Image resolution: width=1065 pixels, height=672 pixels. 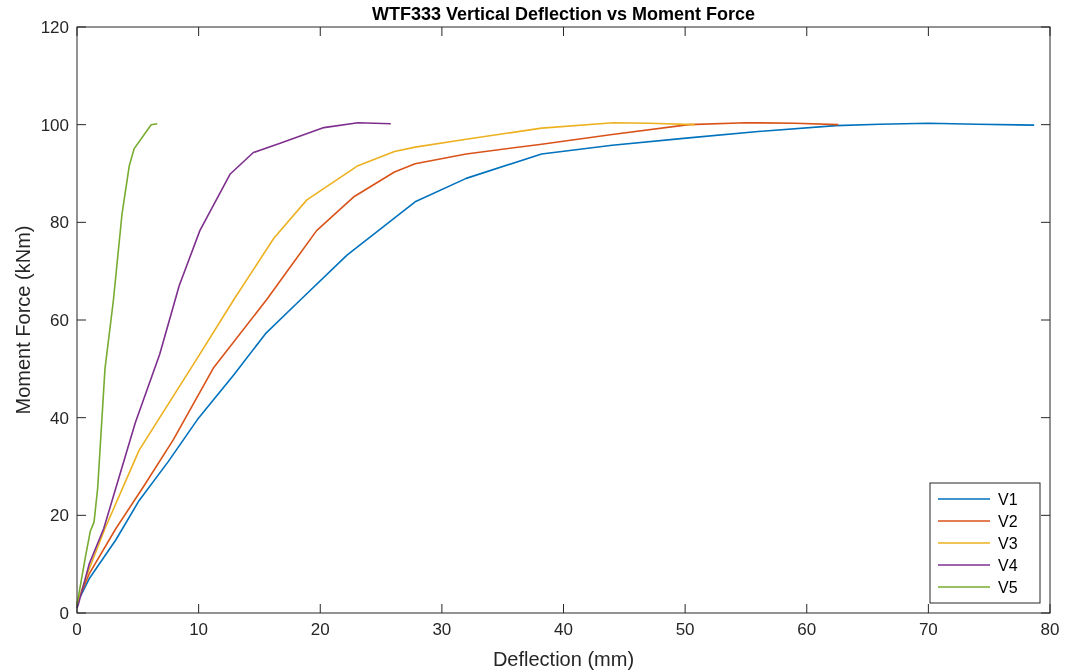 I want to click on legend-label: V1, so click(x=1008, y=499).